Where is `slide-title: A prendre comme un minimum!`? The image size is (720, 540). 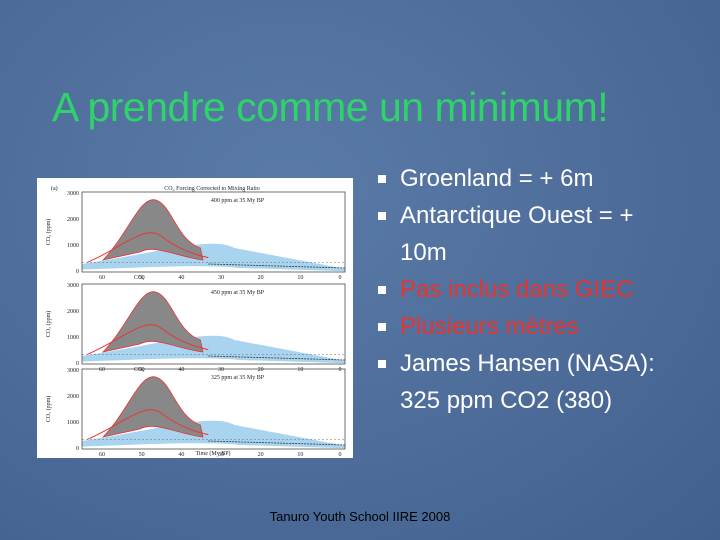
slide-title: A prendre comme un minimum! is located at coordinates (330, 107).